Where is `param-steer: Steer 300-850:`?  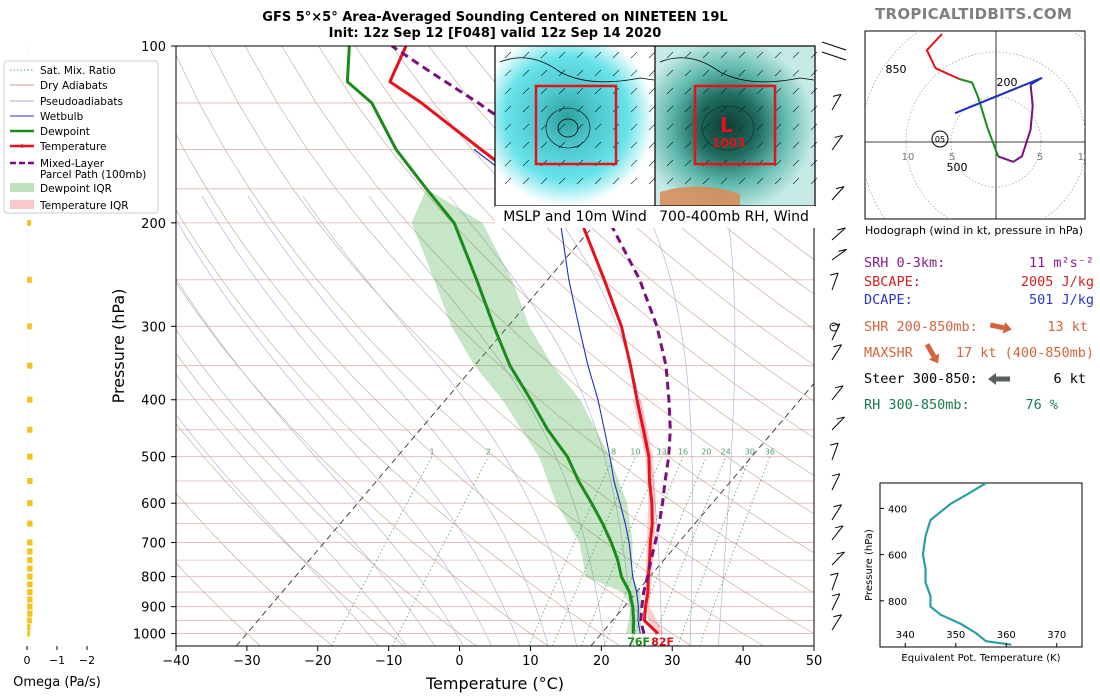
param-steer: Steer 300-850: is located at coordinates (921, 379).